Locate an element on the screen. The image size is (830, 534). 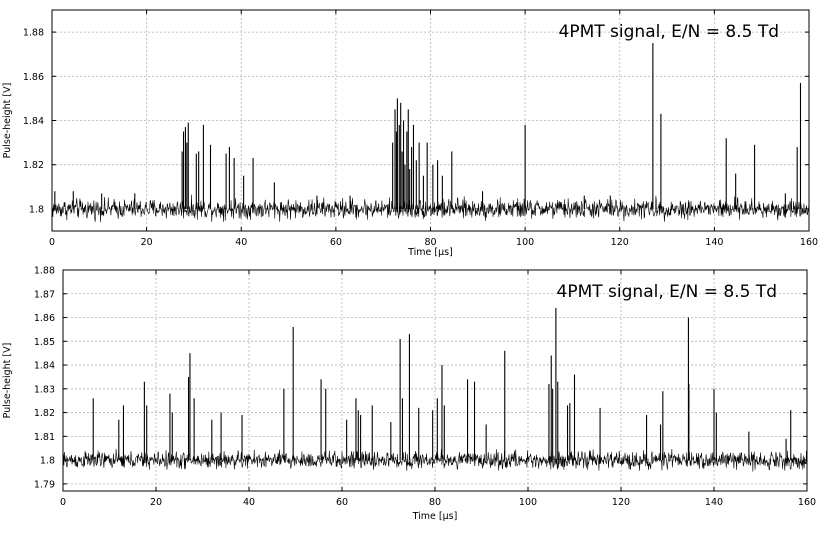
top-x-axis-label: Time [µs] is located at coordinates (430, 252).